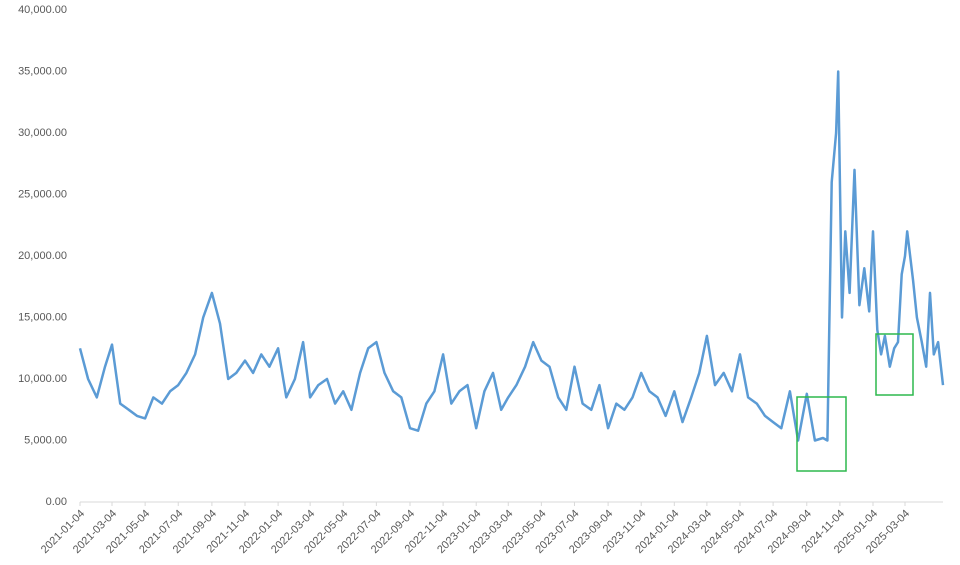 The height and width of the screenshot is (565, 960). What do you see at coordinates (42, 256) in the screenshot?
I see `y-tick-label: 20,000.00` at bounding box center [42, 256].